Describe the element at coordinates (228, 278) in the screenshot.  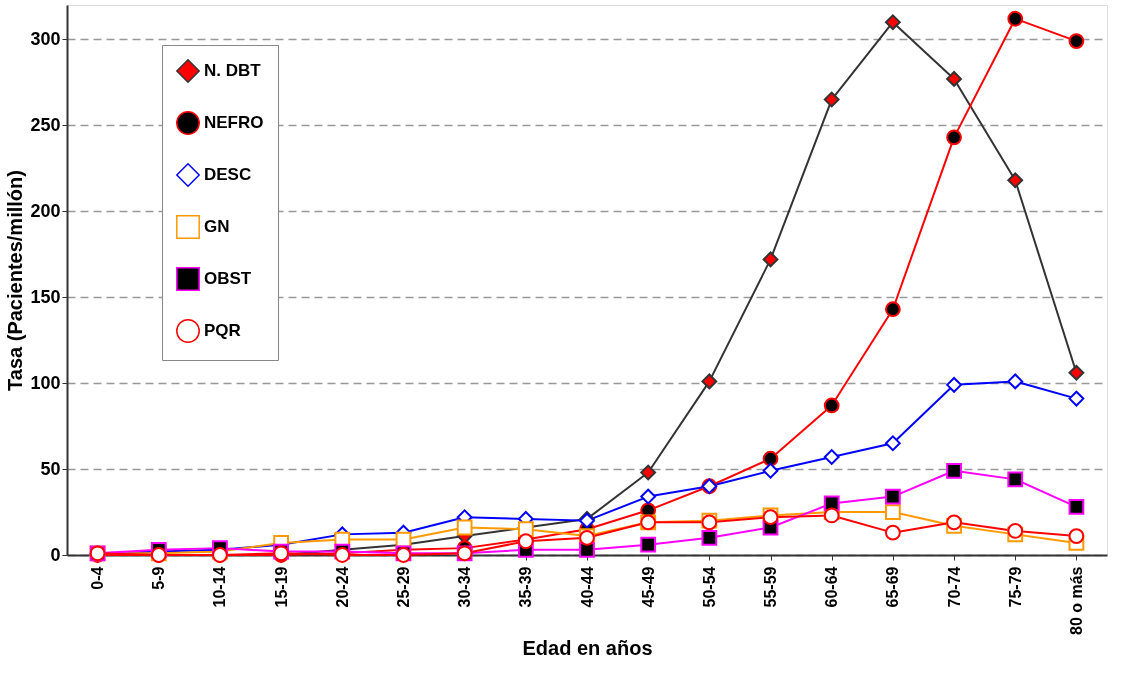
I see `legend-label: OBST` at that location.